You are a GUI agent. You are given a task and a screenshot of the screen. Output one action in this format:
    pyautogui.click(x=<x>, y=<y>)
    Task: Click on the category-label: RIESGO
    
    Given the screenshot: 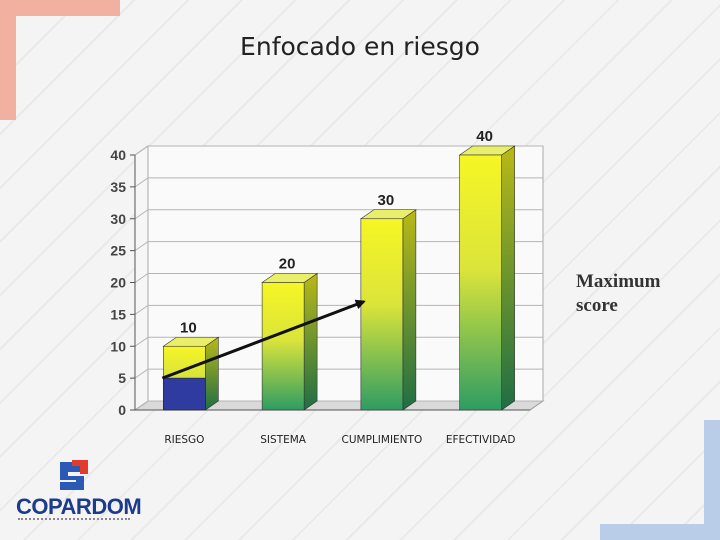 What is the action you would take?
    pyautogui.click(x=184, y=440)
    